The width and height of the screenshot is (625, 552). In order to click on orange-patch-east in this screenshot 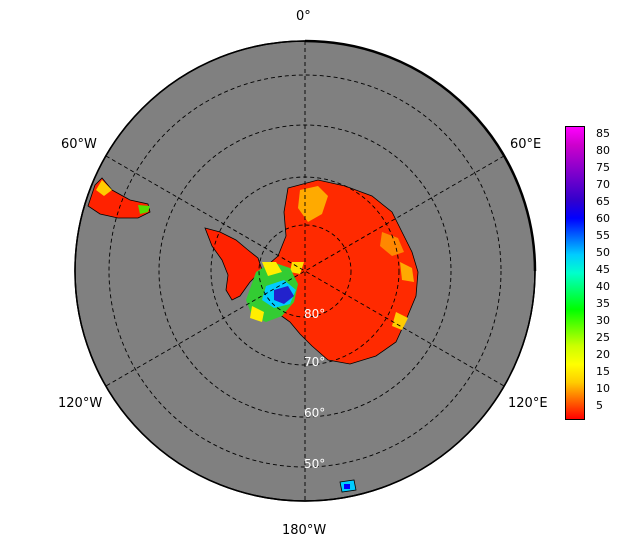, I will do `click(392, 244)`.